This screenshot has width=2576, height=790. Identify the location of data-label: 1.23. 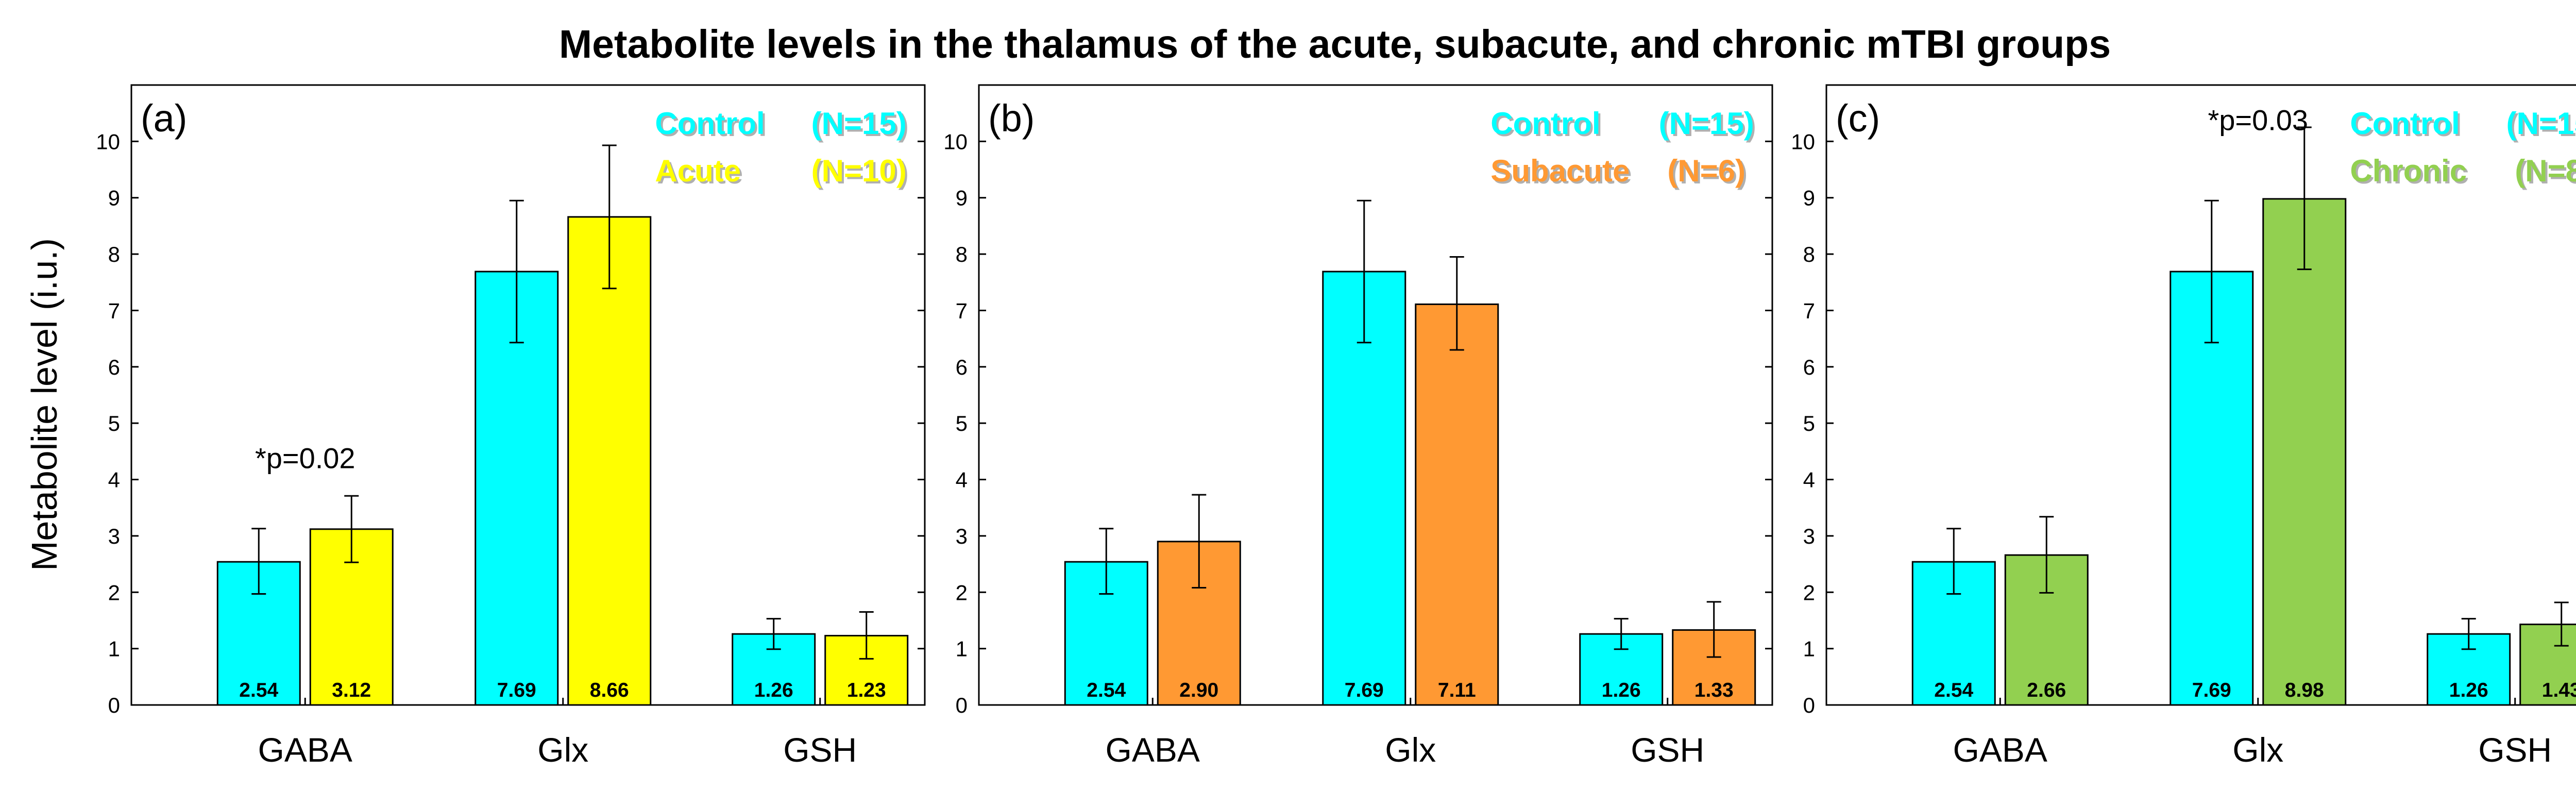
(866, 690).